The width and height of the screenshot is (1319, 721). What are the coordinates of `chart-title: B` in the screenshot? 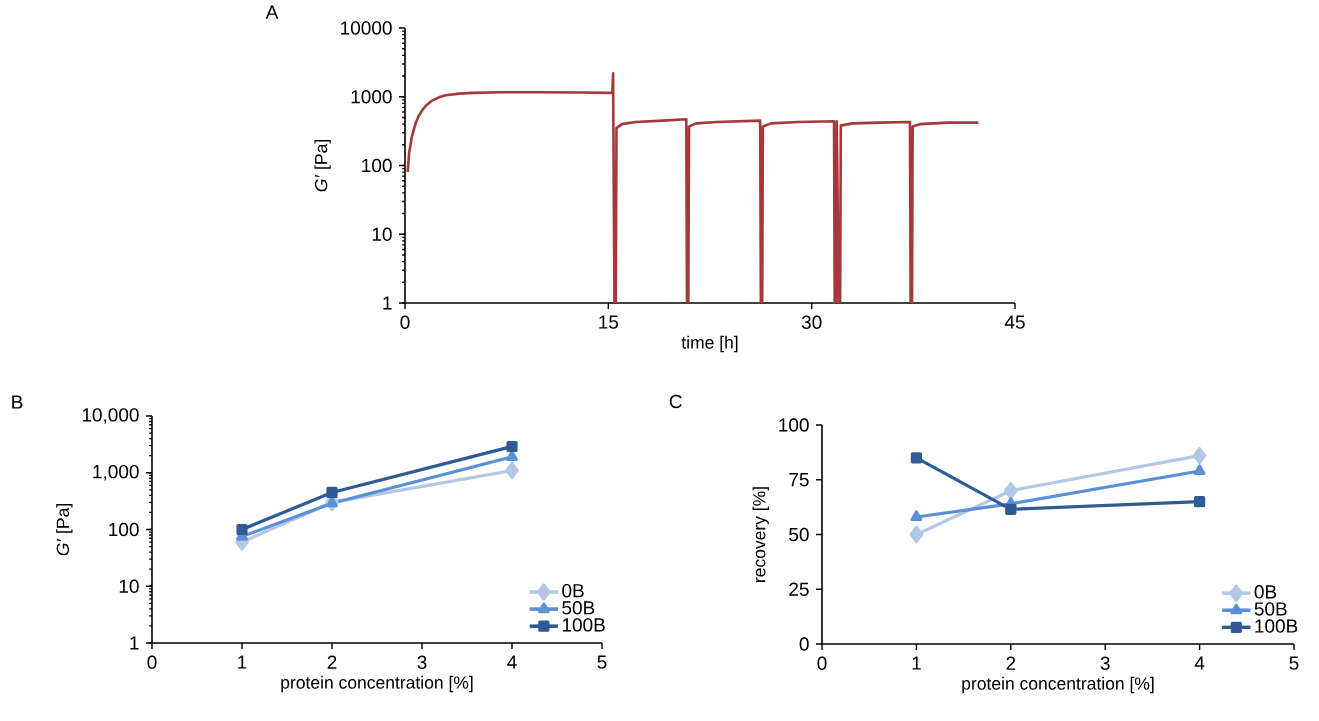 It's located at (17, 402).